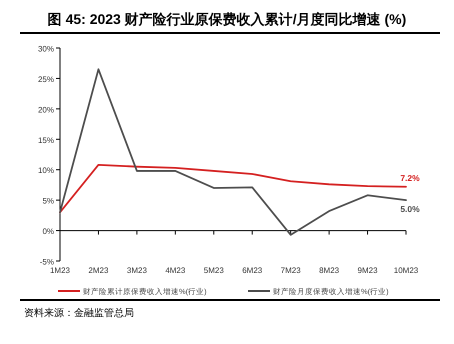 The height and width of the screenshot is (344, 454). What do you see at coordinates (46, 109) in the screenshot?
I see `y-tick-label: 20%` at bounding box center [46, 109].